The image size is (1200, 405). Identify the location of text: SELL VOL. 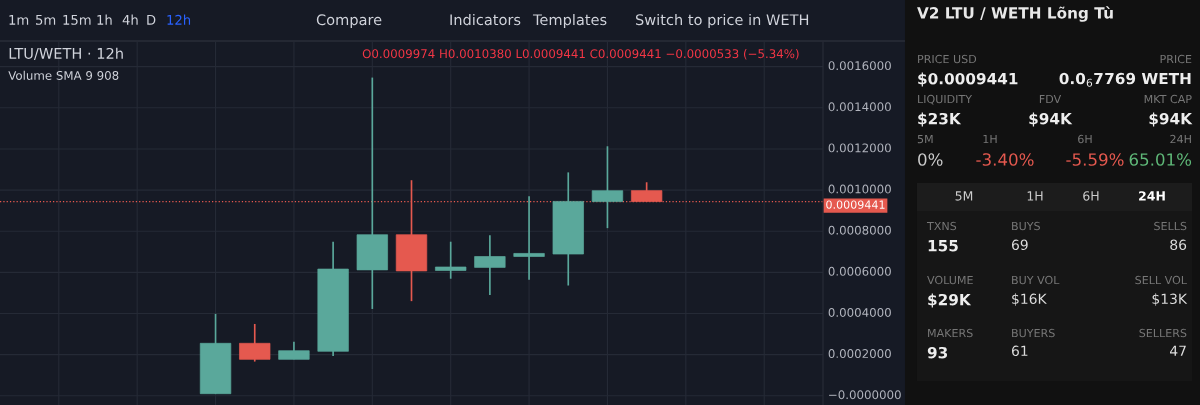
(1161, 280).